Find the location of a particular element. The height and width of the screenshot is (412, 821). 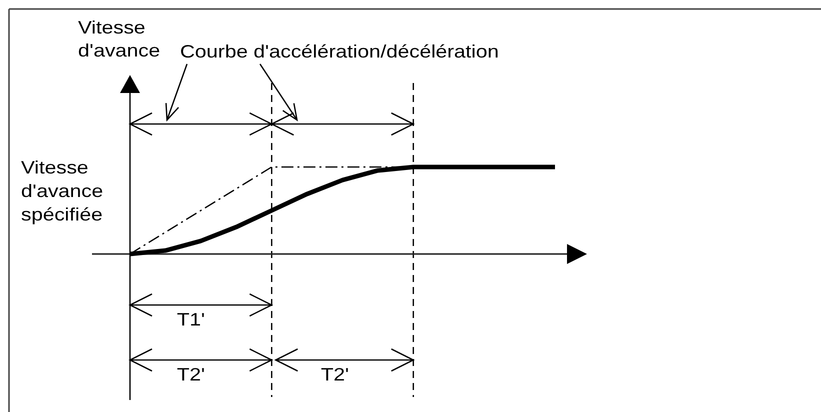

text: Courbe d'accélération/décélération is located at coordinates (339, 52).